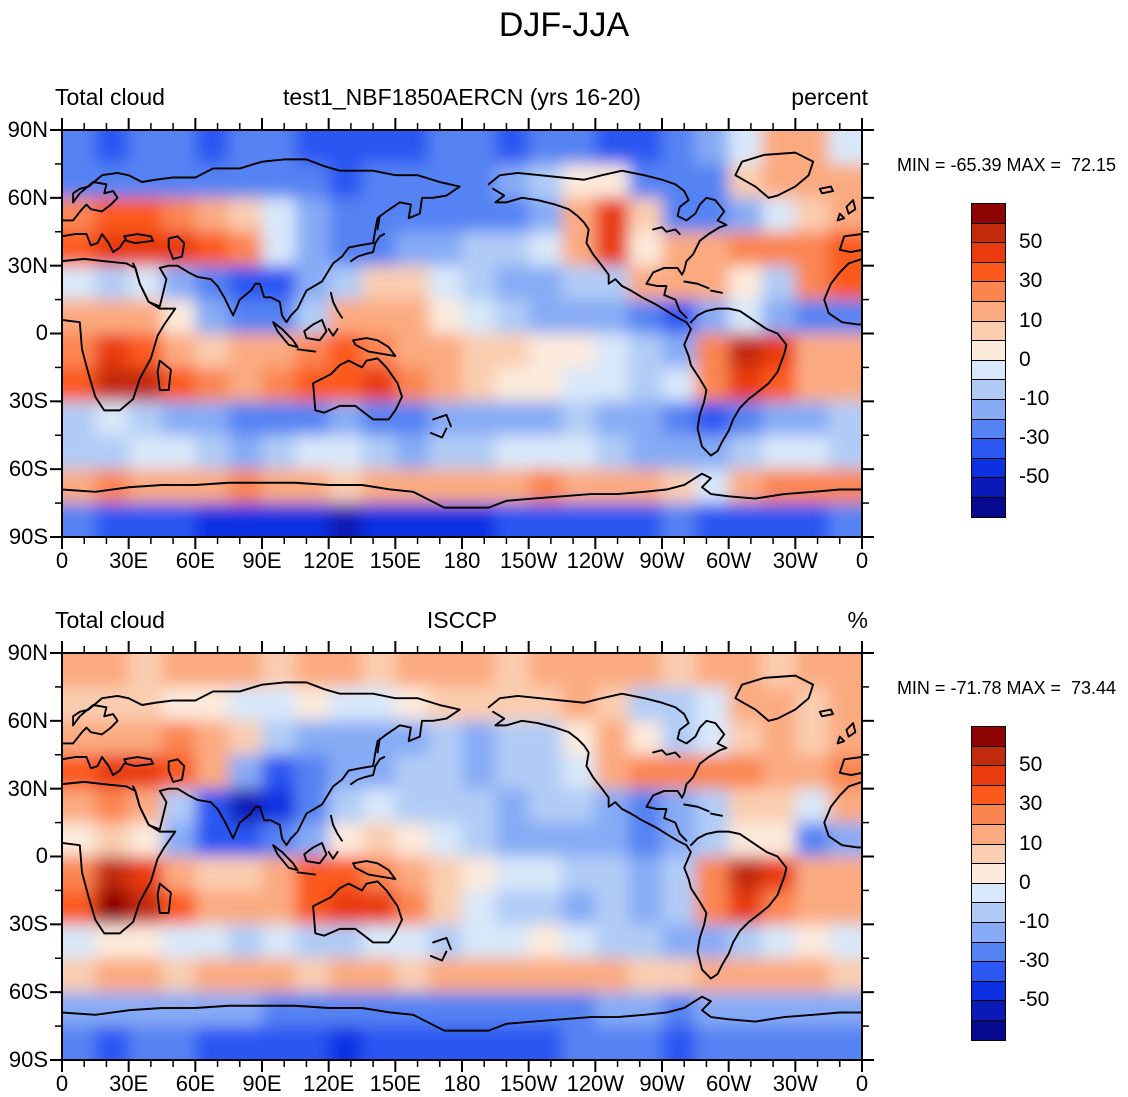 This screenshot has height=1097, width=1128. What do you see at coordinates (395, 1083) in the screenshot?
I see `lon-tick-label: 150E` at bounding box center [395, 1083].